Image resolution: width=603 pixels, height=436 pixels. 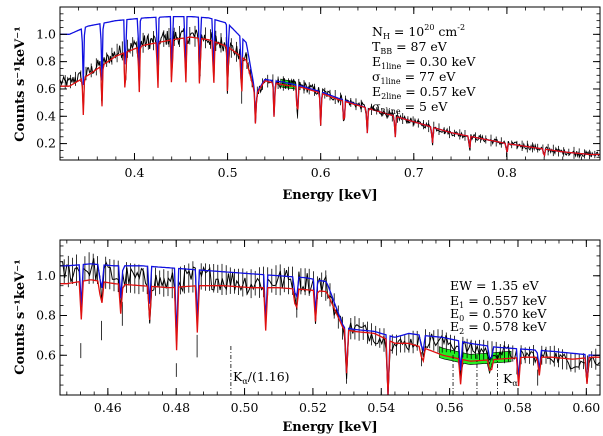 What do you see at coordinates (507, 172) in the screenshot?
I see `top-xtick-label: 0.8` at bounding box center [507, 172].